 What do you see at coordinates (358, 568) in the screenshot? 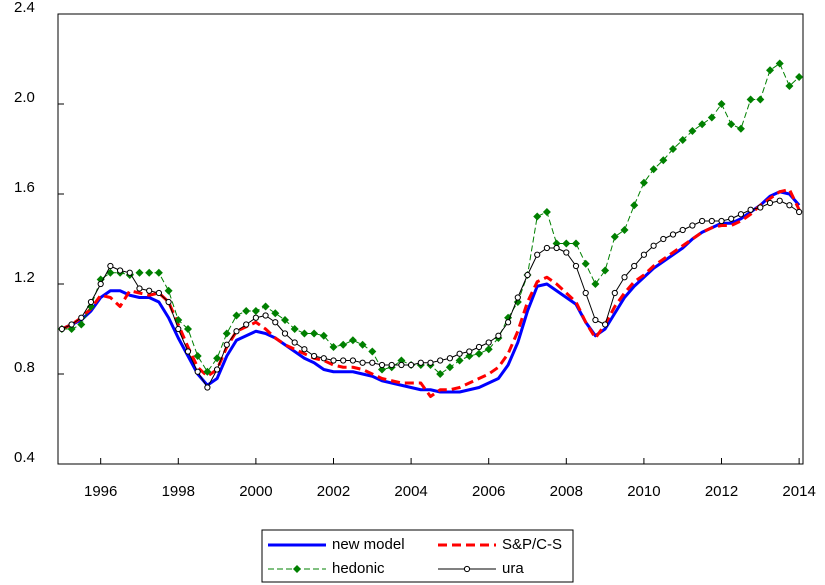
I see `legend-label: hedonic` at bounding box center [358, 568].